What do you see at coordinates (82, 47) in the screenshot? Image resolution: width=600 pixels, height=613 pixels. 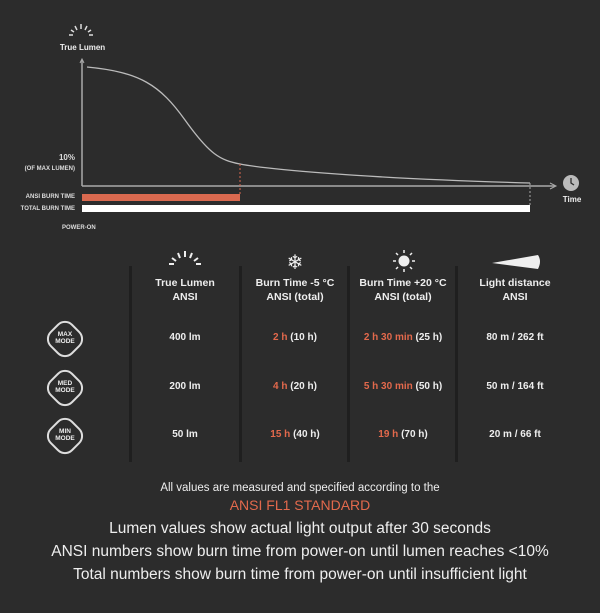 I see `y-axis-label: True Lumen` at bounding box center [82, 47].